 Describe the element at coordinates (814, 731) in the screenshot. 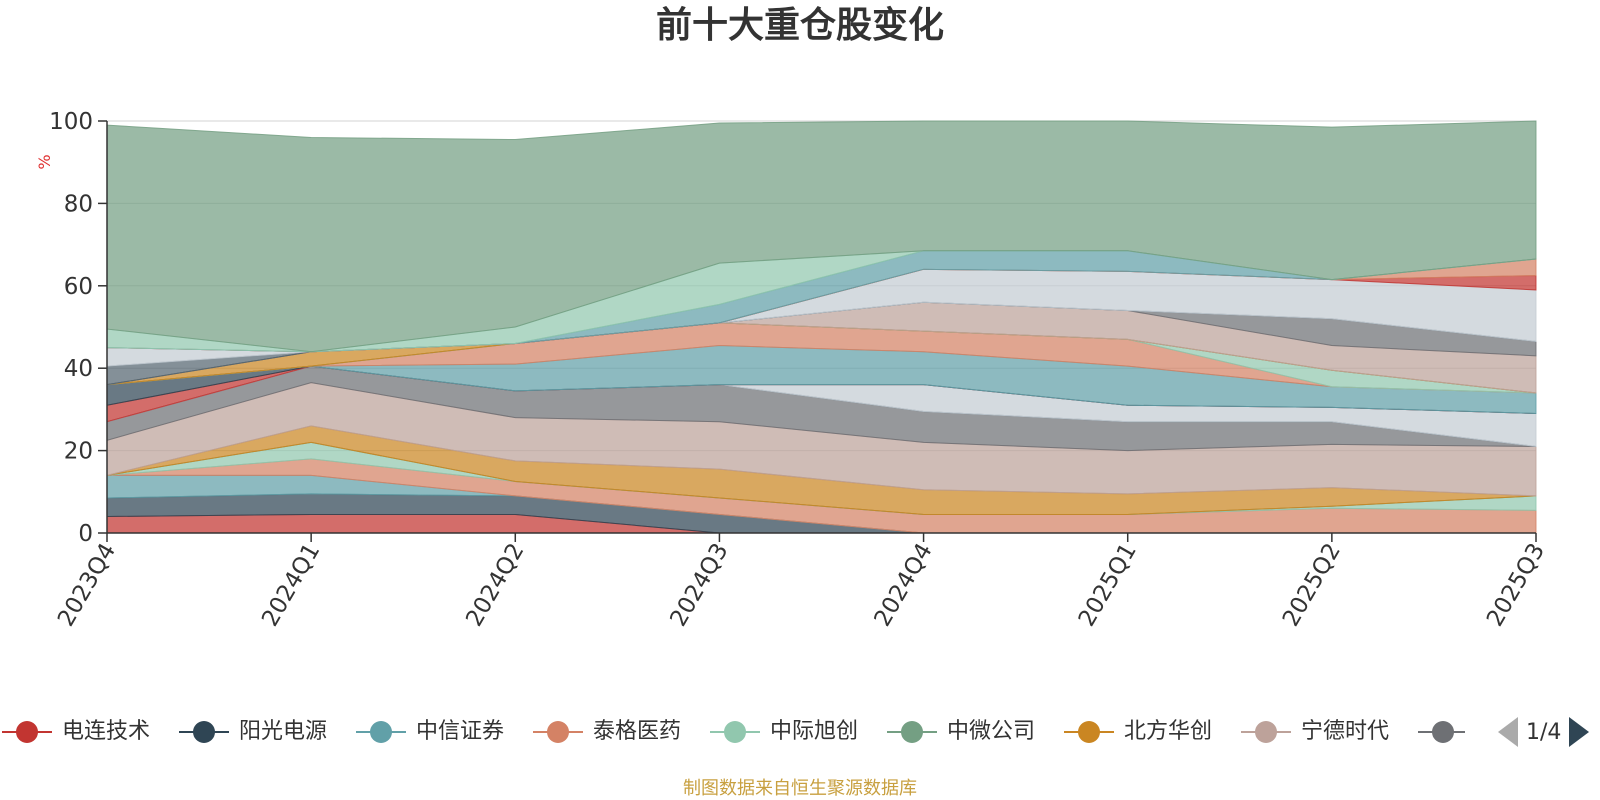

I see `legend-label: 中际旭创` at that location.